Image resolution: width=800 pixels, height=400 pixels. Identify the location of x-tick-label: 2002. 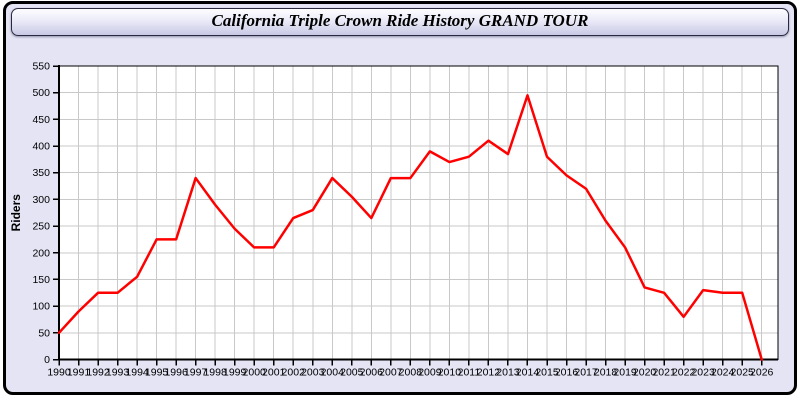
(294, 373).